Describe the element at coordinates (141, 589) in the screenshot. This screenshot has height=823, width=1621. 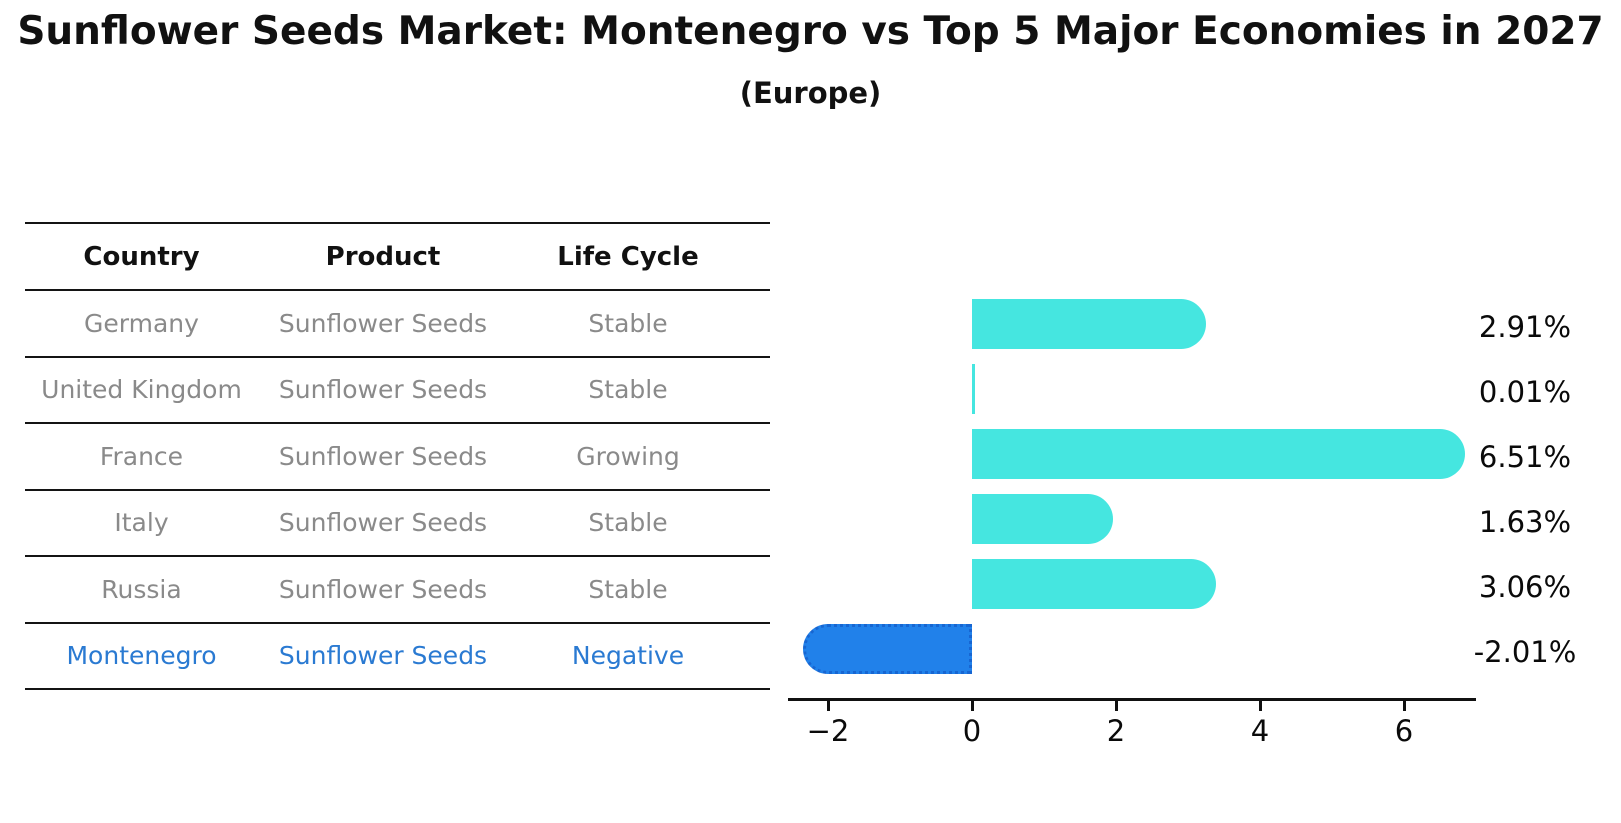
I see `table-cell-country: Russia` at that location.